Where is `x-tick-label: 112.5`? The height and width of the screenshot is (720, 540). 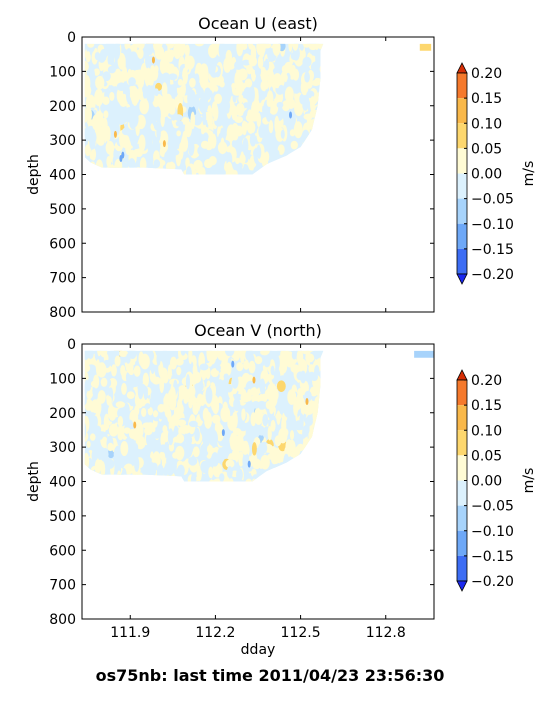
x-tick-label: 112.5 is located at coordinates (301, 633).